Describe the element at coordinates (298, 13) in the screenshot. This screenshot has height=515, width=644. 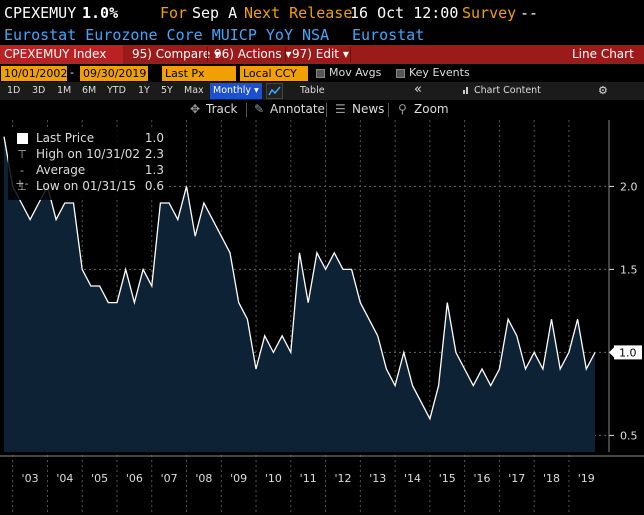
I see `next-release-label: Next Release` at that location.